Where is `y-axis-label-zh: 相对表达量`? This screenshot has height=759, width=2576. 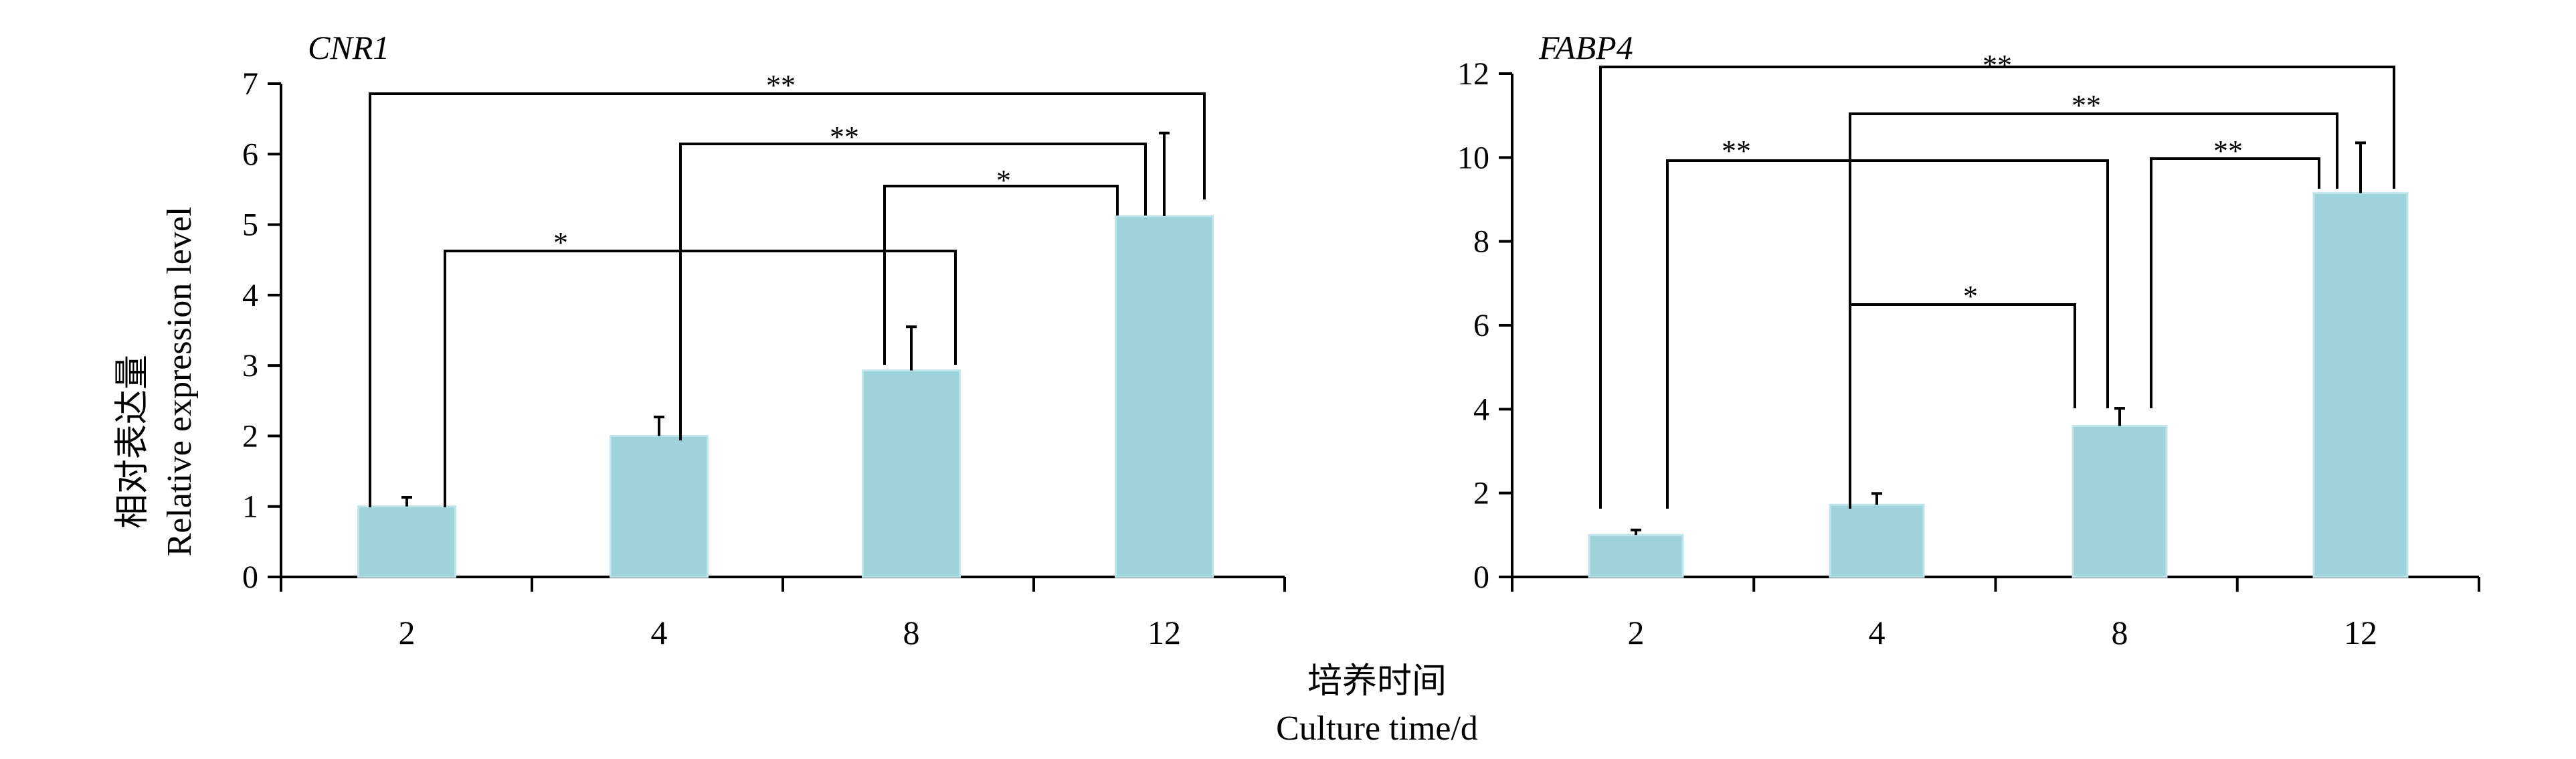 y-axis-label-zh: 相对表达量 is located at coordinates (133, 442).